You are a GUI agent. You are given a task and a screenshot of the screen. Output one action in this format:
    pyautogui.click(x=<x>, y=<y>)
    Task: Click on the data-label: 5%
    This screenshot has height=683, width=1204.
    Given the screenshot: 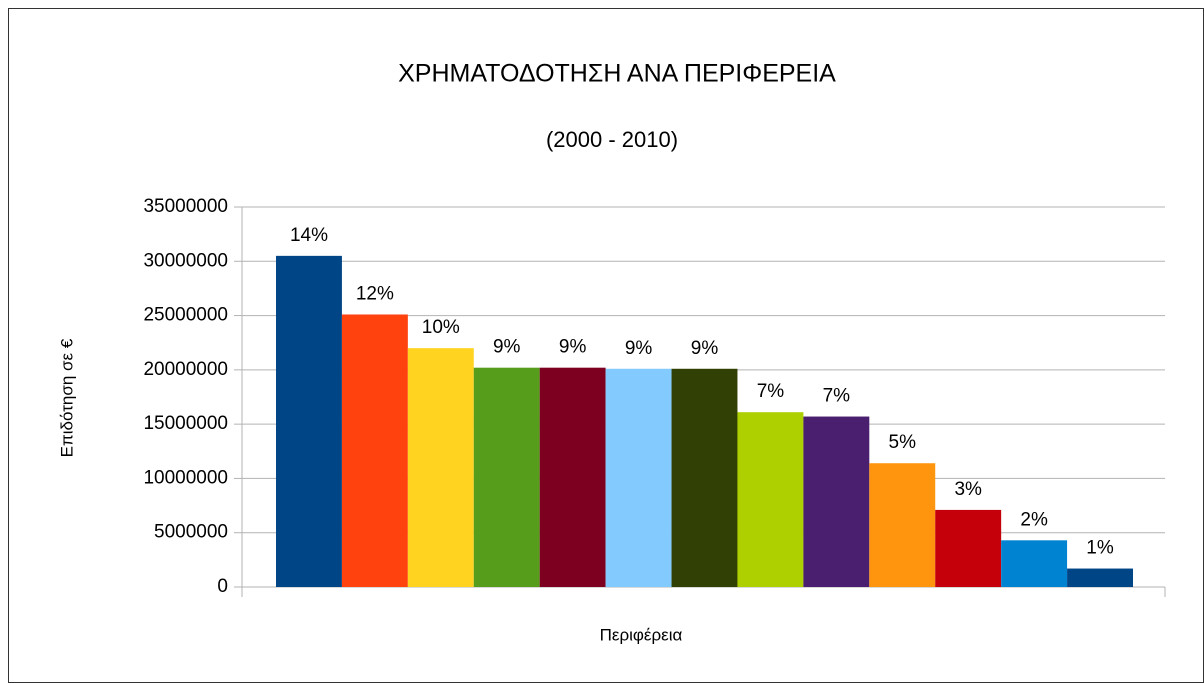 What is the action you would take?
    pyautogui.click(x=903, y=442)
    